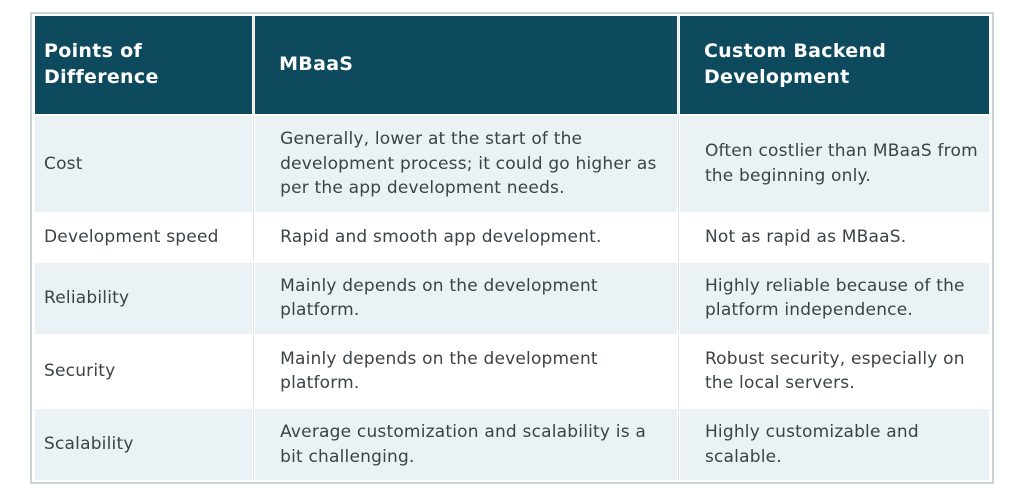 The width and height of the screenshot is (1024, 496). I want to click on col-header-mbaas: MBaaS, so click(467, 65).